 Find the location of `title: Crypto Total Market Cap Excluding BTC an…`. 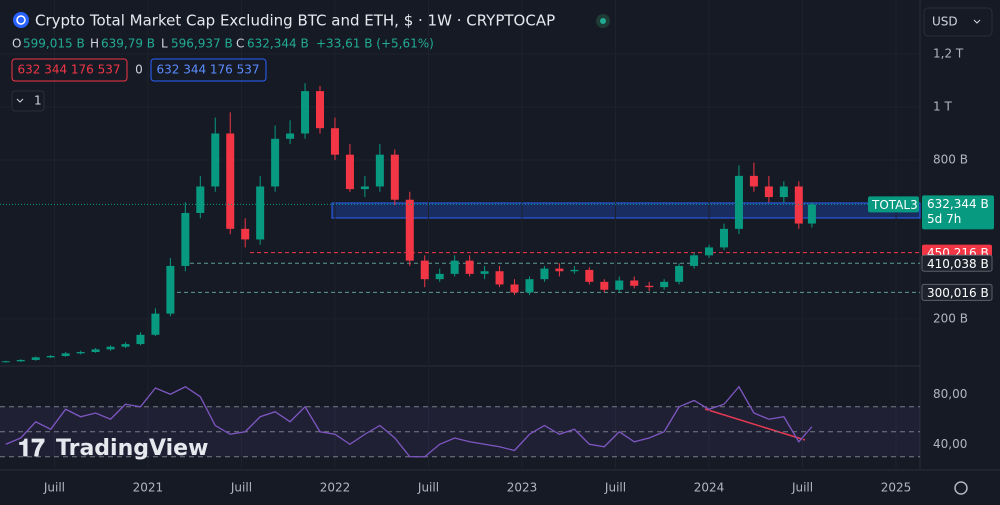

title: Crypto Total Market Cap Excluding BTC an… is located at coordinates (295, 21).